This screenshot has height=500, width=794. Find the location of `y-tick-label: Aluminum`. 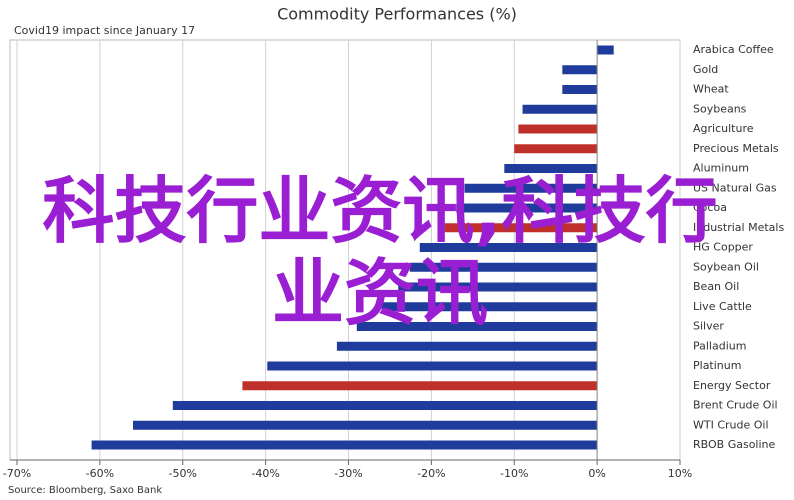

y-tick-label: Aluminum is located at coordinates (721, 168).